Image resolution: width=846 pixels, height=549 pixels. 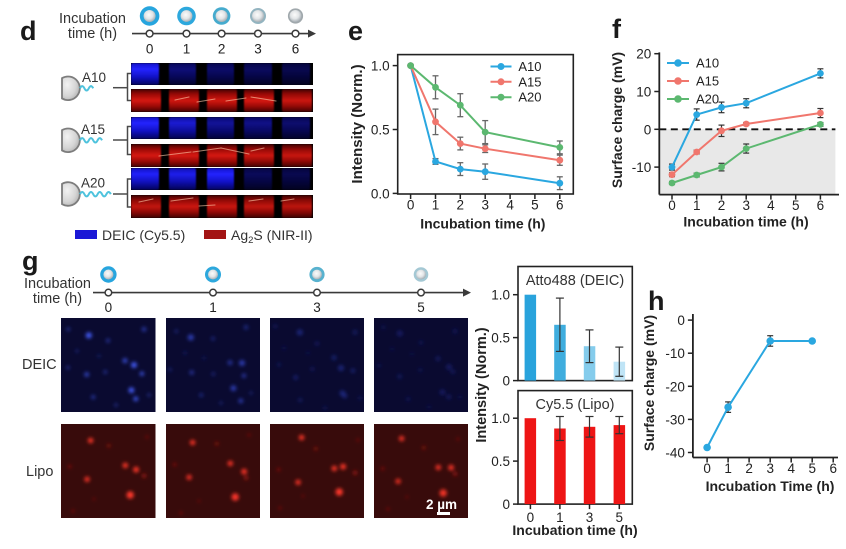 I want to click on svg-text: -20, so click(x=675, y=386).